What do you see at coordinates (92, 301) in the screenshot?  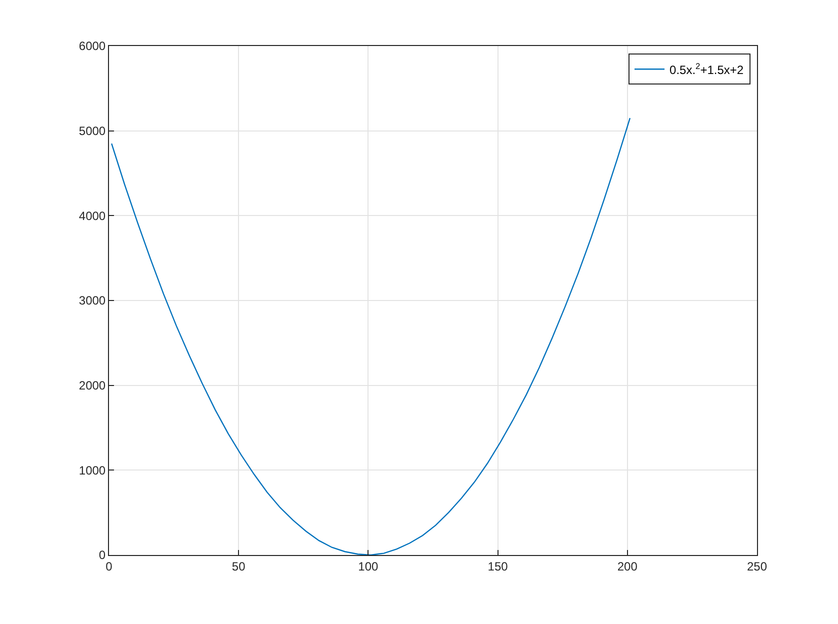 I see `y-tick-label: 3000` at bounding box center [92, 301].